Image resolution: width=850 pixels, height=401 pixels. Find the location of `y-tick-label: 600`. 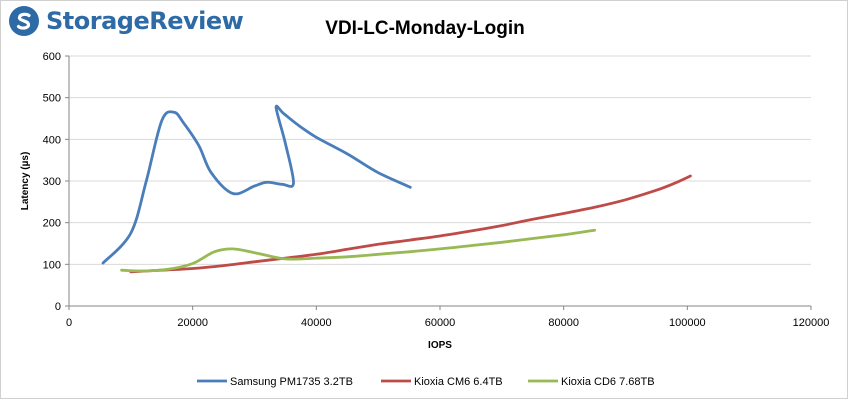

y-tick-label: 600 is located at coordinates (52, 57).